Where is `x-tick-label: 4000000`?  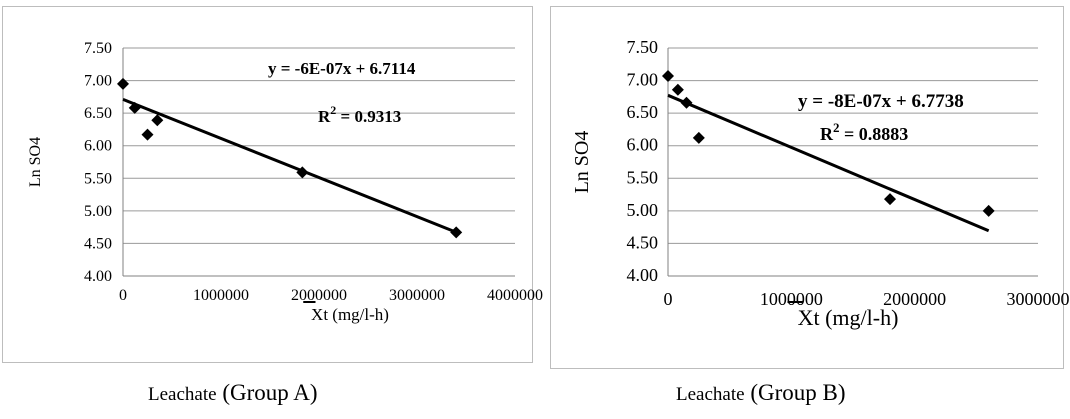
x-tick-label: 4000000 is located at coordinates (515, 295).